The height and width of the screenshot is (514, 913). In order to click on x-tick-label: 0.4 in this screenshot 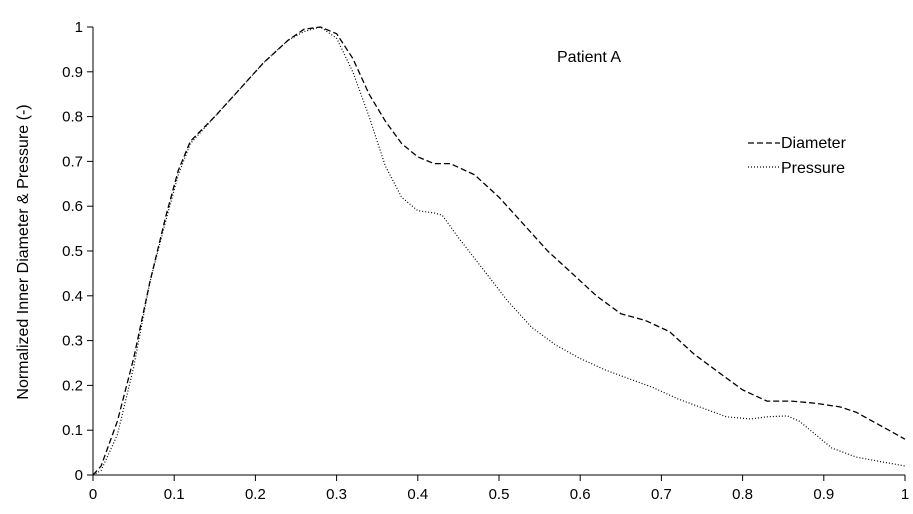, I will do `click(417, 494)`.